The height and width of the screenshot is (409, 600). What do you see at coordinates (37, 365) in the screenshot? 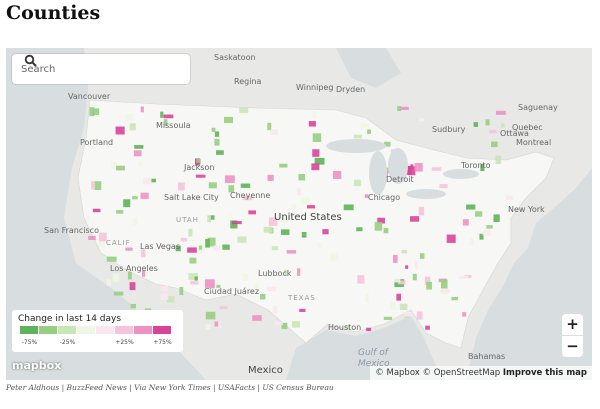
I see `mapbox-logo: mapbox` at bounding box center [37, 365].